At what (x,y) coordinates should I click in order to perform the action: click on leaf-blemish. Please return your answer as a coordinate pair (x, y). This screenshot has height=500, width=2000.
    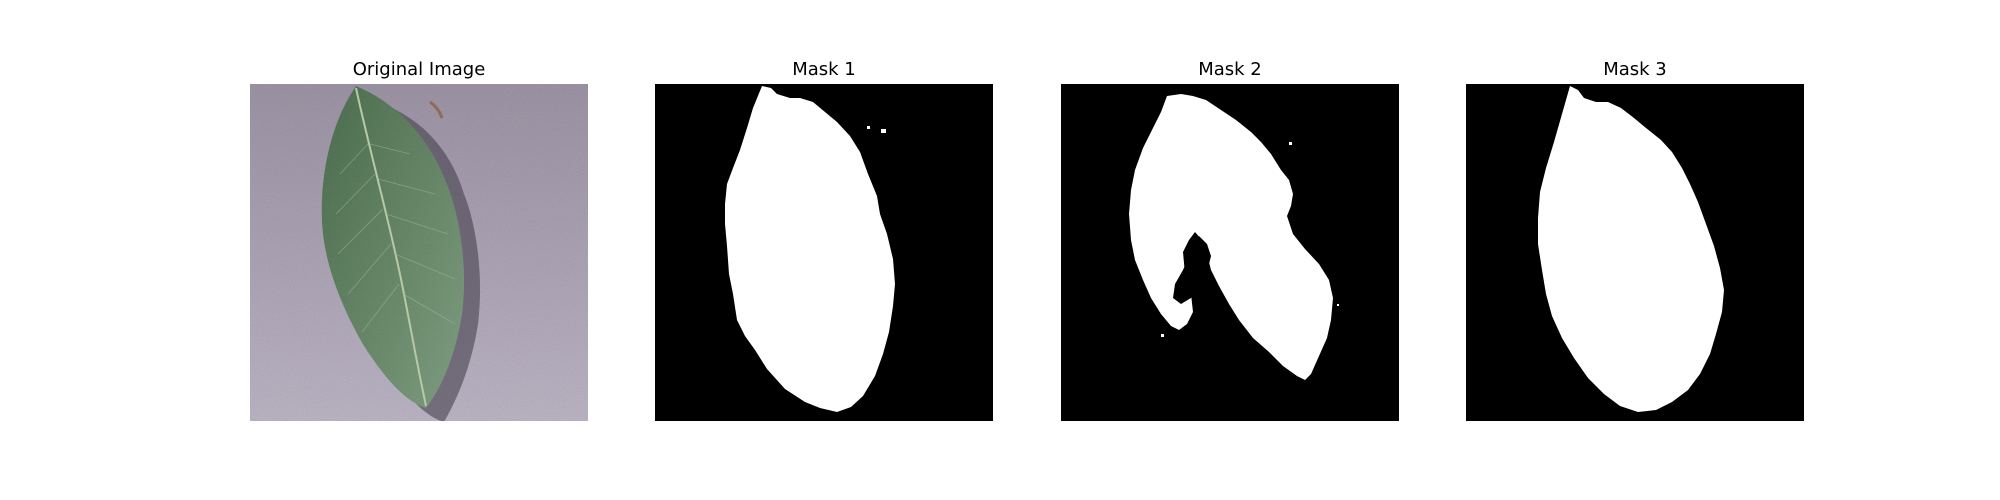
    Looking at the image, I should click on (436, 109).